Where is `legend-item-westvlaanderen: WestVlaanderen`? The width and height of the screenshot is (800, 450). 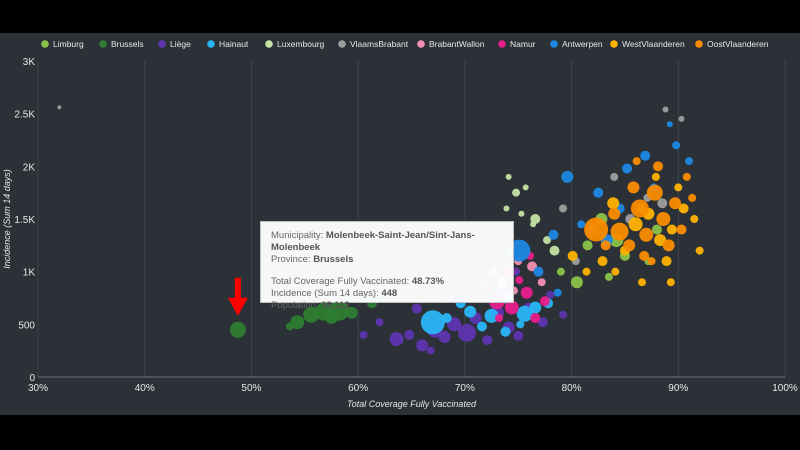 legend-item-westvlaanderen: WestVlaanderen is located at coordinates (647, 44).